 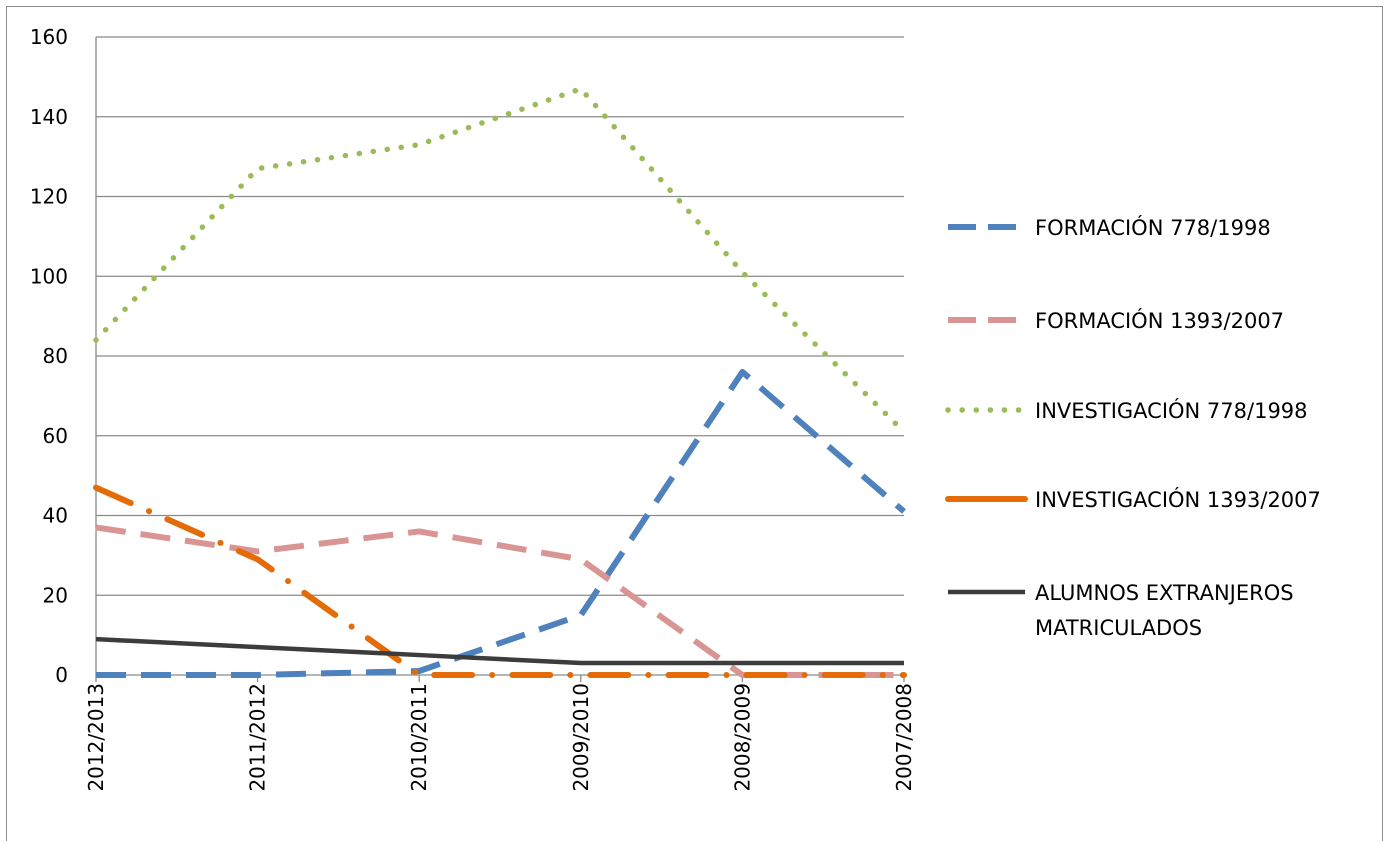 What do you see at coordinates (55, 595) in the screenshot?
I see `y-tick-label: 20` at bounding box center [55, 595].